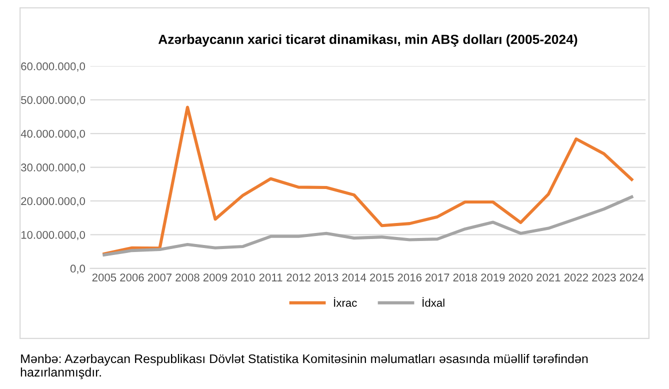 The width and height of the screenshot is (669, 389). What do you see at coordinates (53, 135) in the screenshot?
I see `y-tick-label: 40.000.000,0` at bounding box center [53, 135].